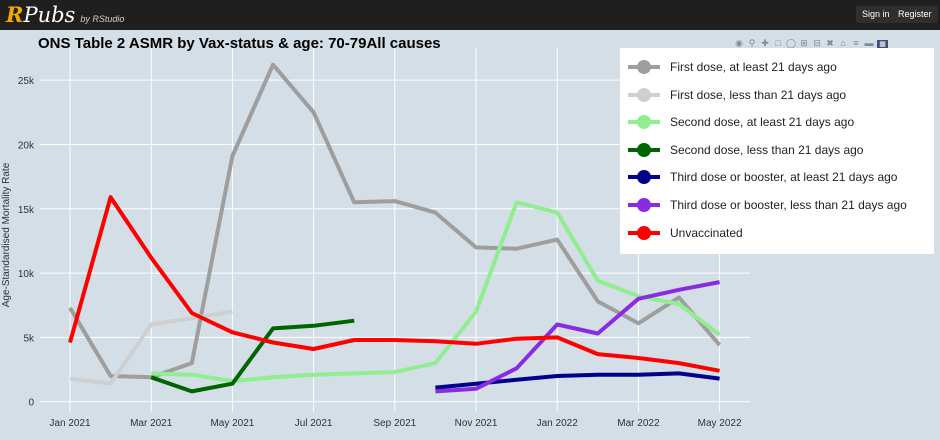 This screenshot has width=940, height=440. Describe the element at coordinates (6, 234) in the screenshot. I see `y-axis-label: Age-Standardised Mortality Rate` at that location.